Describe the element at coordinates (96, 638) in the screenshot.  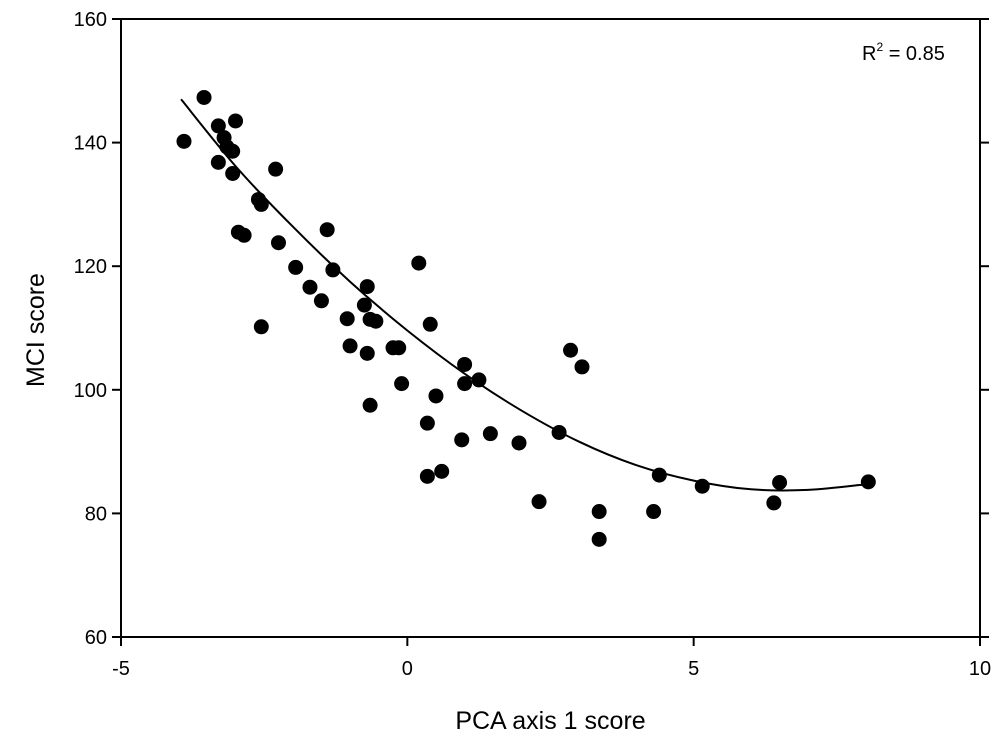
I see `y-tick-label: 60` at that location.